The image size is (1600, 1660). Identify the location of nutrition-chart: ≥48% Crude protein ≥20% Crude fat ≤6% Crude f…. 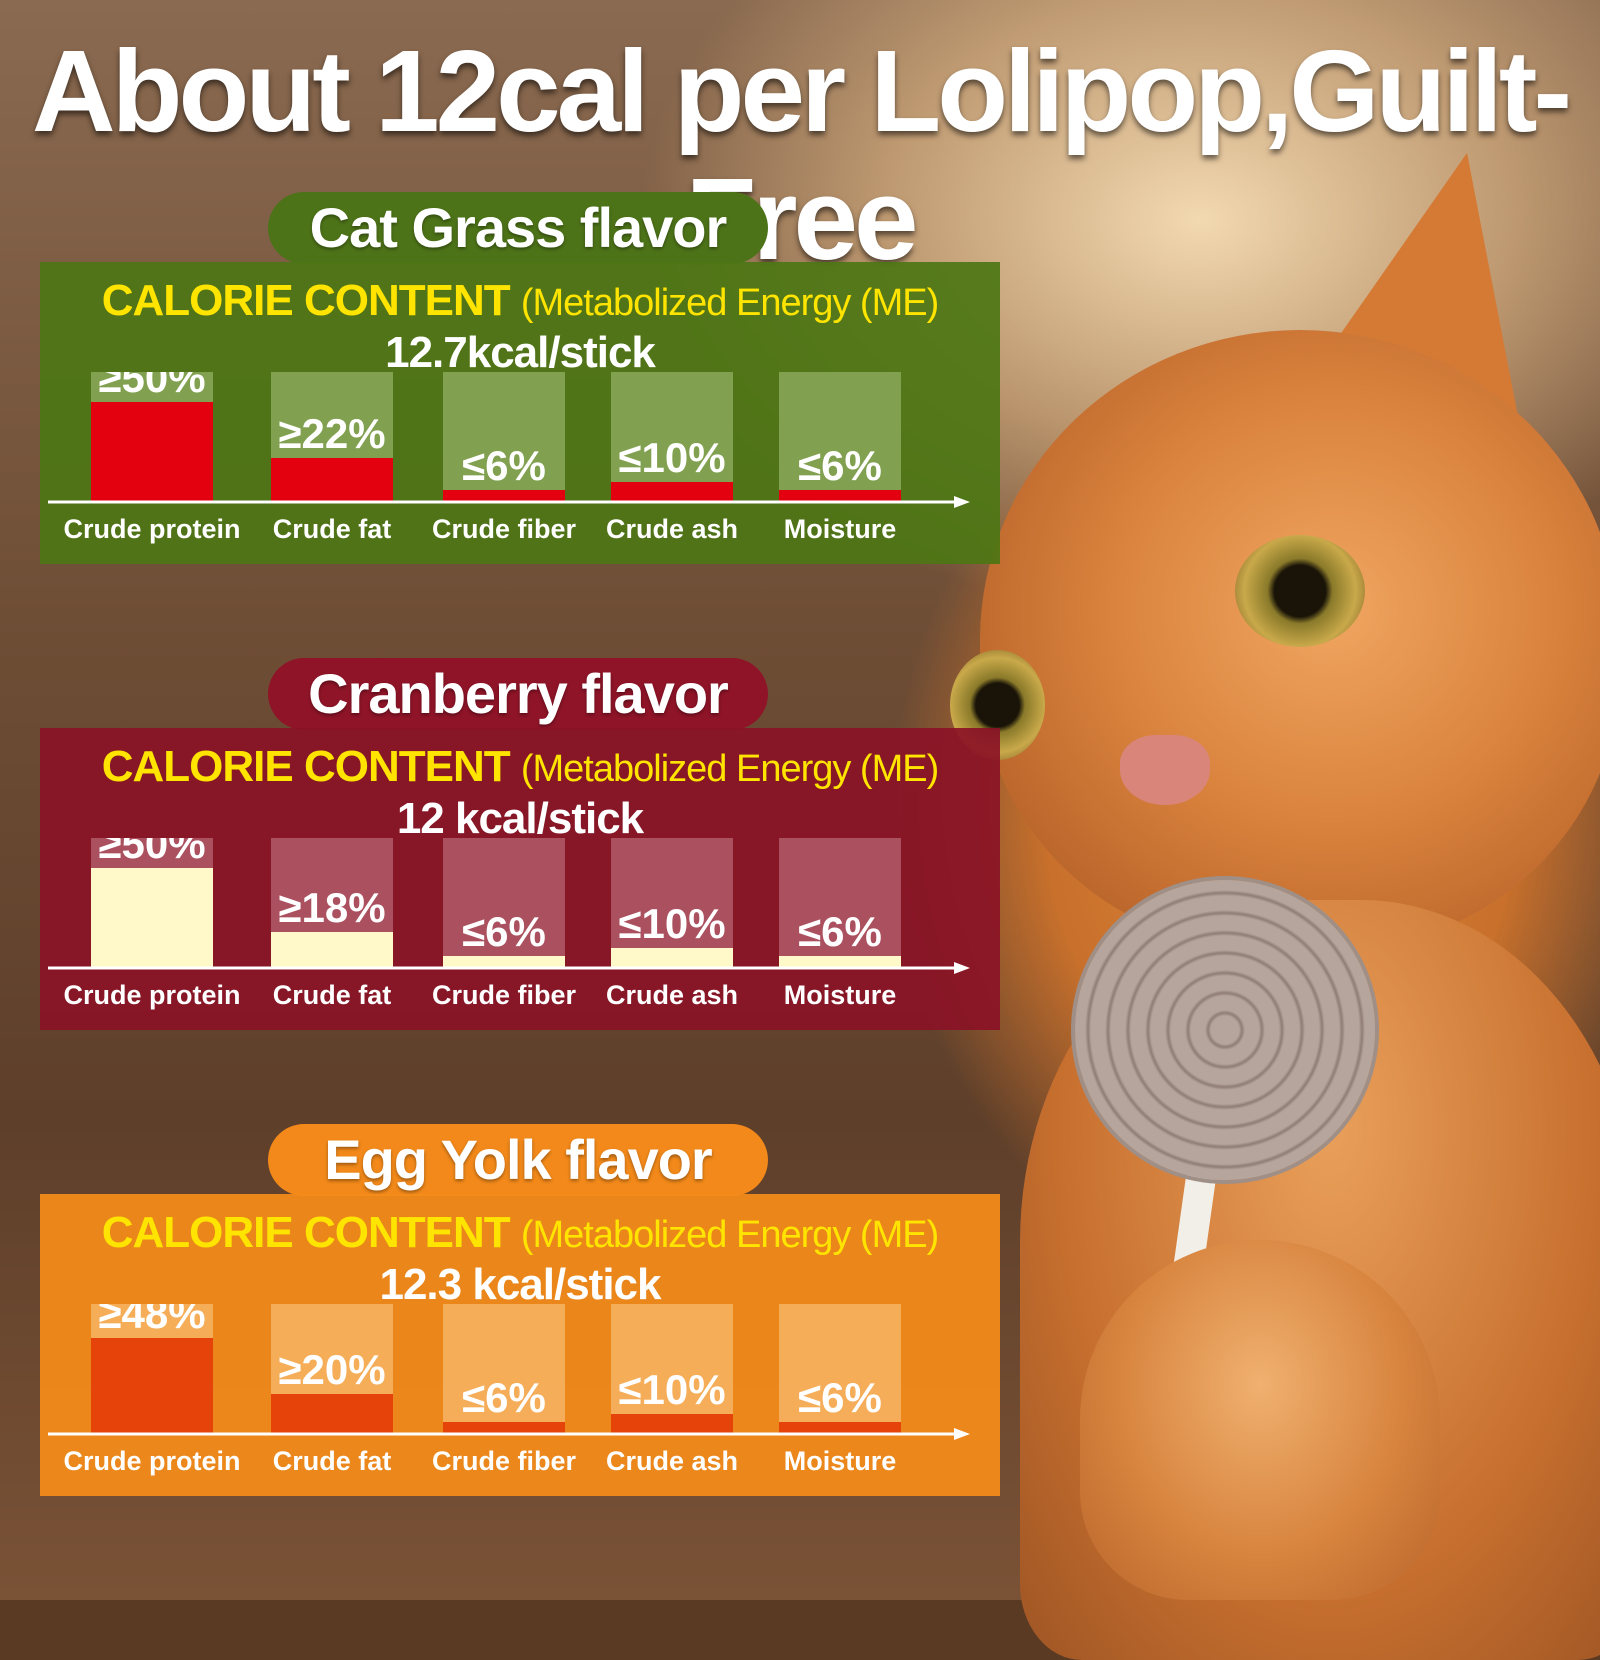
(509, 1390).